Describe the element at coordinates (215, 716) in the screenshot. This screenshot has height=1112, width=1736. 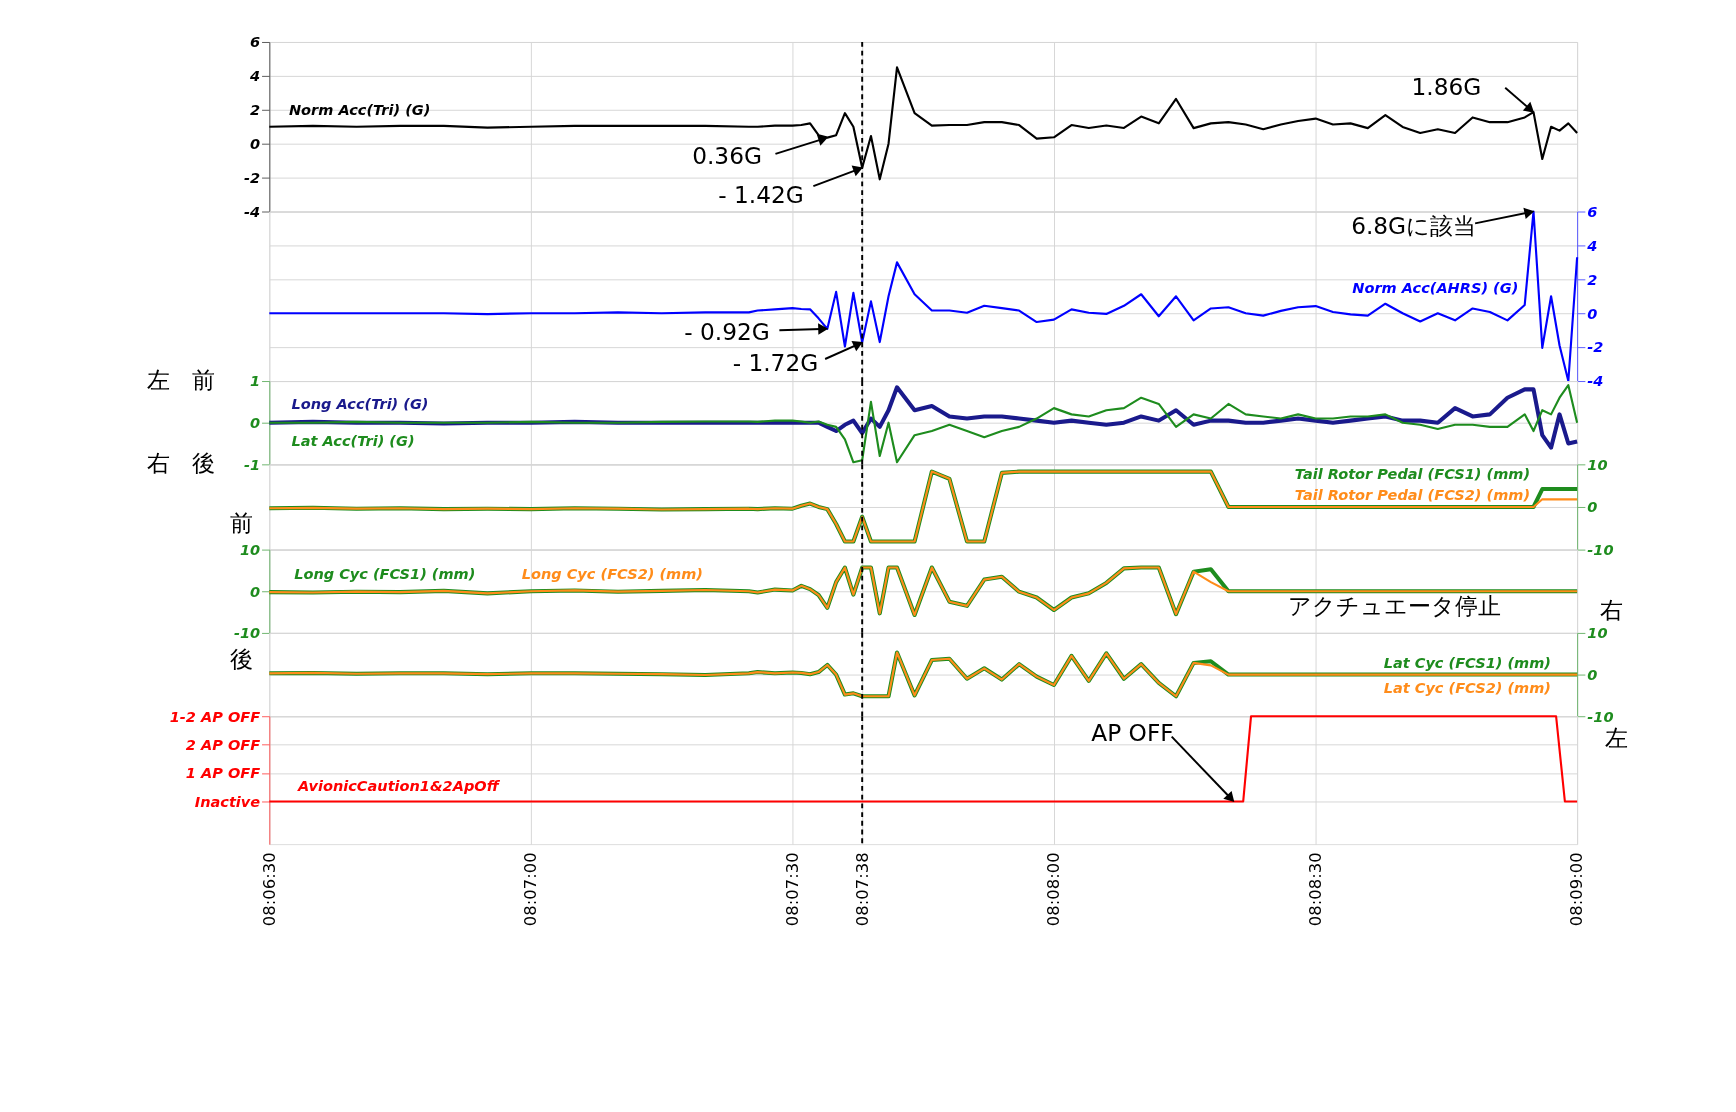
I see `y-tick-label: 1-2 AP OFF` at that location.